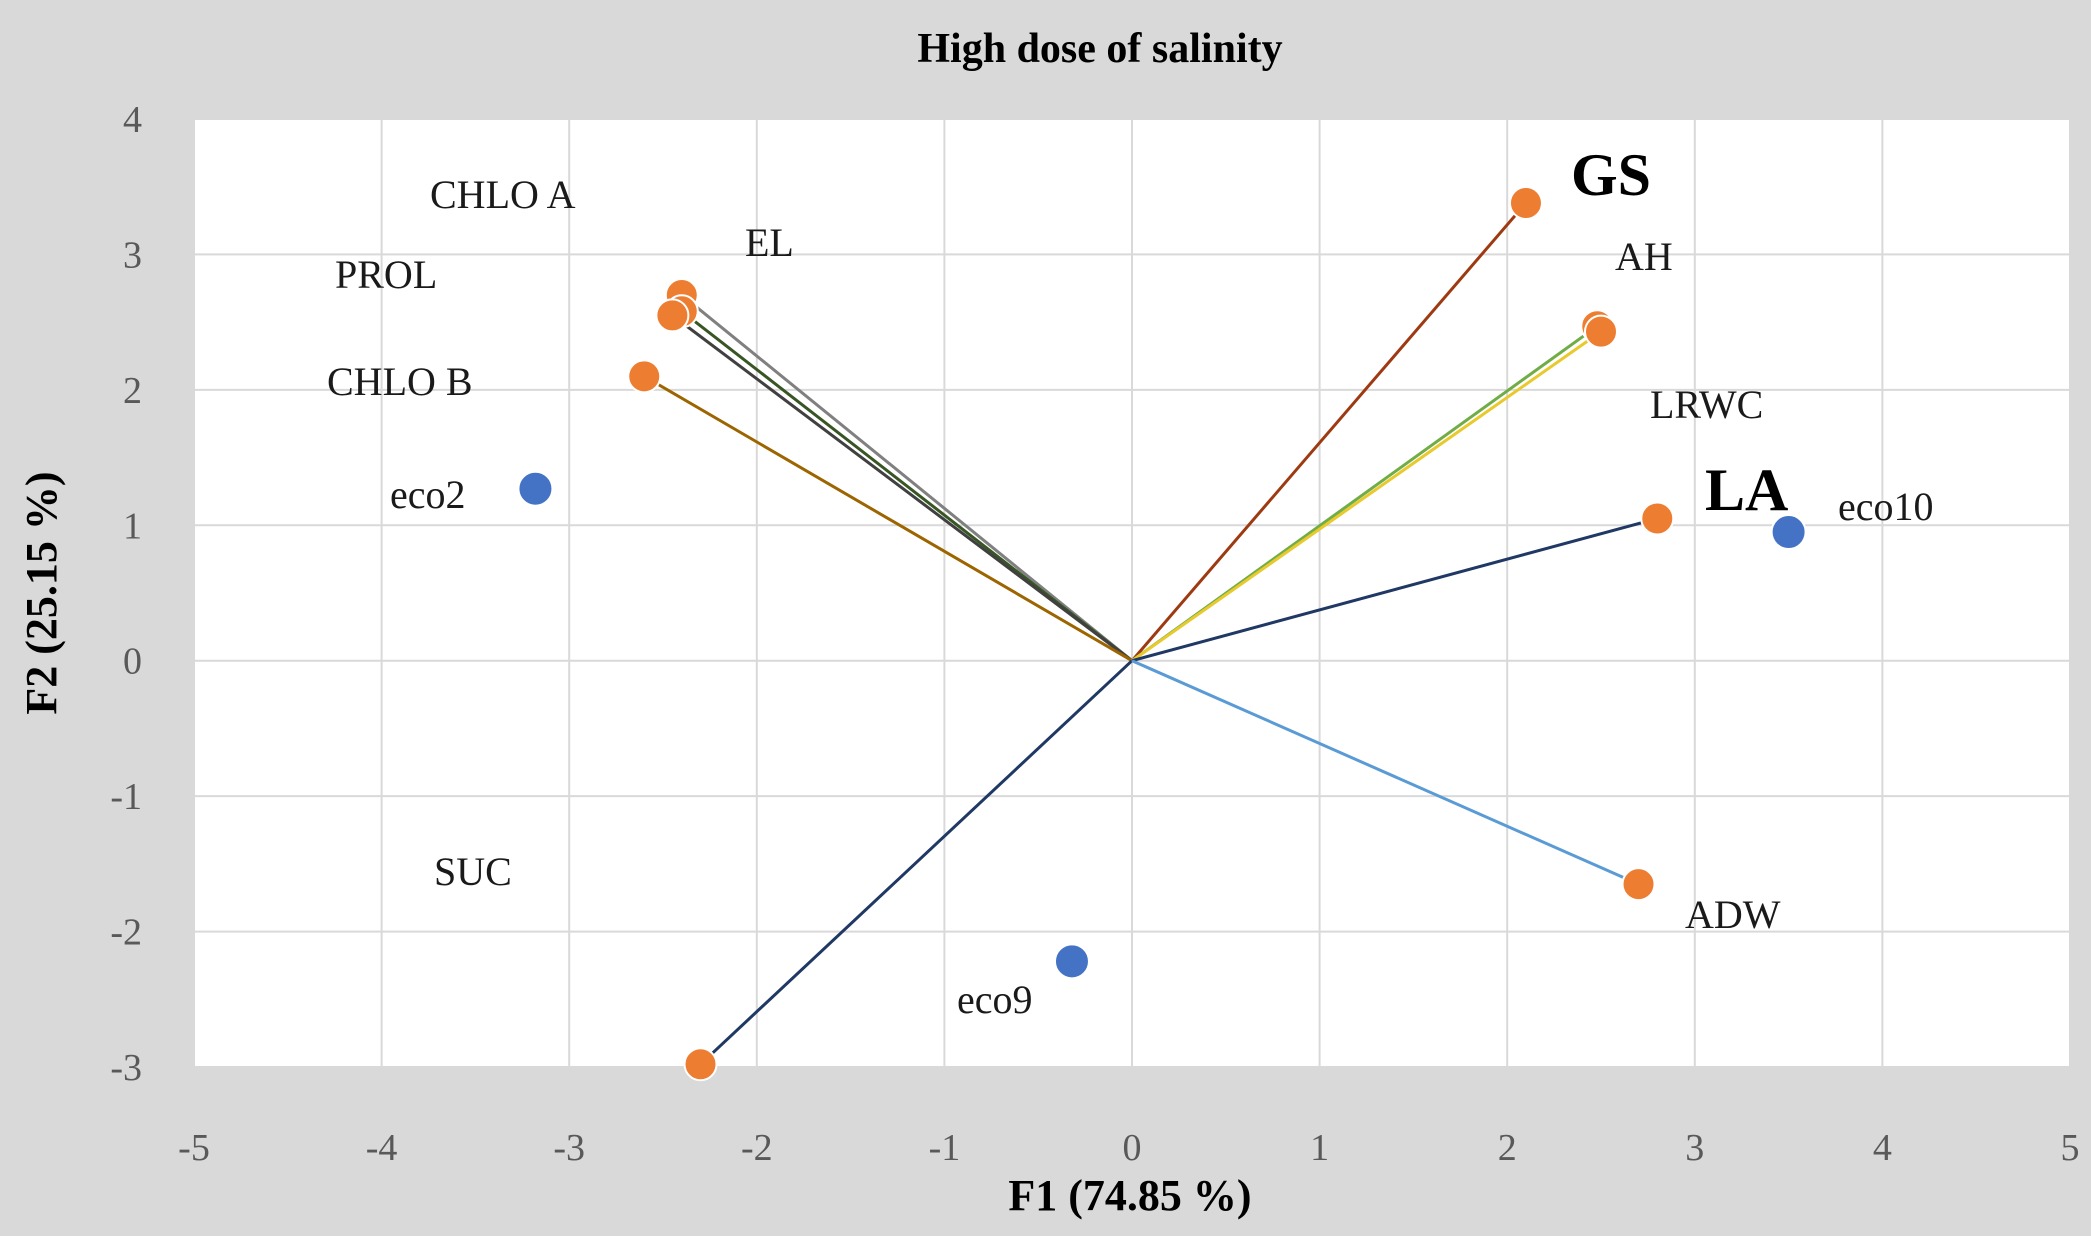 Image resolution: width=2091 pixels, height=1236 pixels. I want to click on y-axis-title: F2 (25.15 %), so click(41, 592).